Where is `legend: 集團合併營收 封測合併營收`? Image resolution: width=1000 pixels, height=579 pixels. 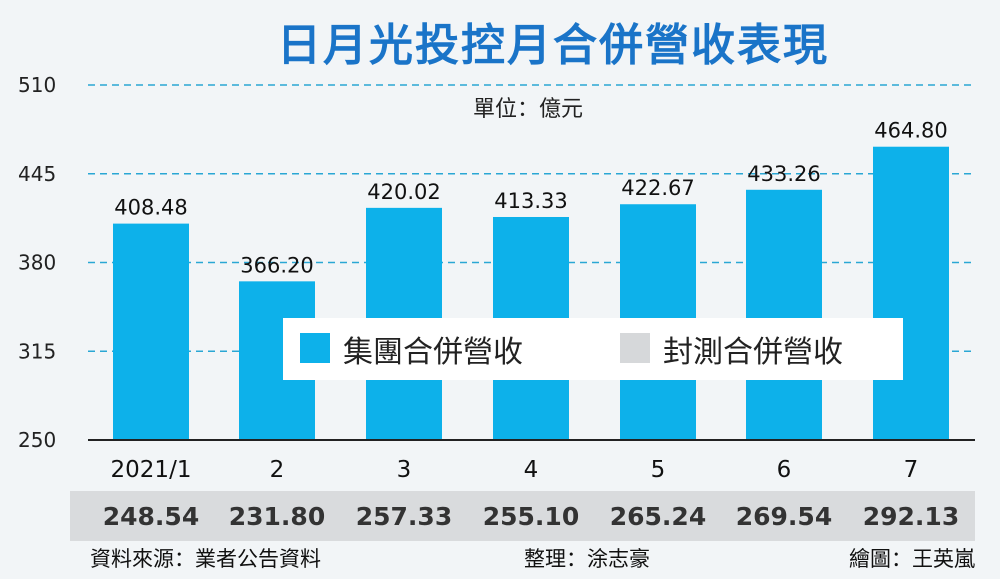
legend: 集團合併營收 封測合併營收 is located at coordinates (593, 349).